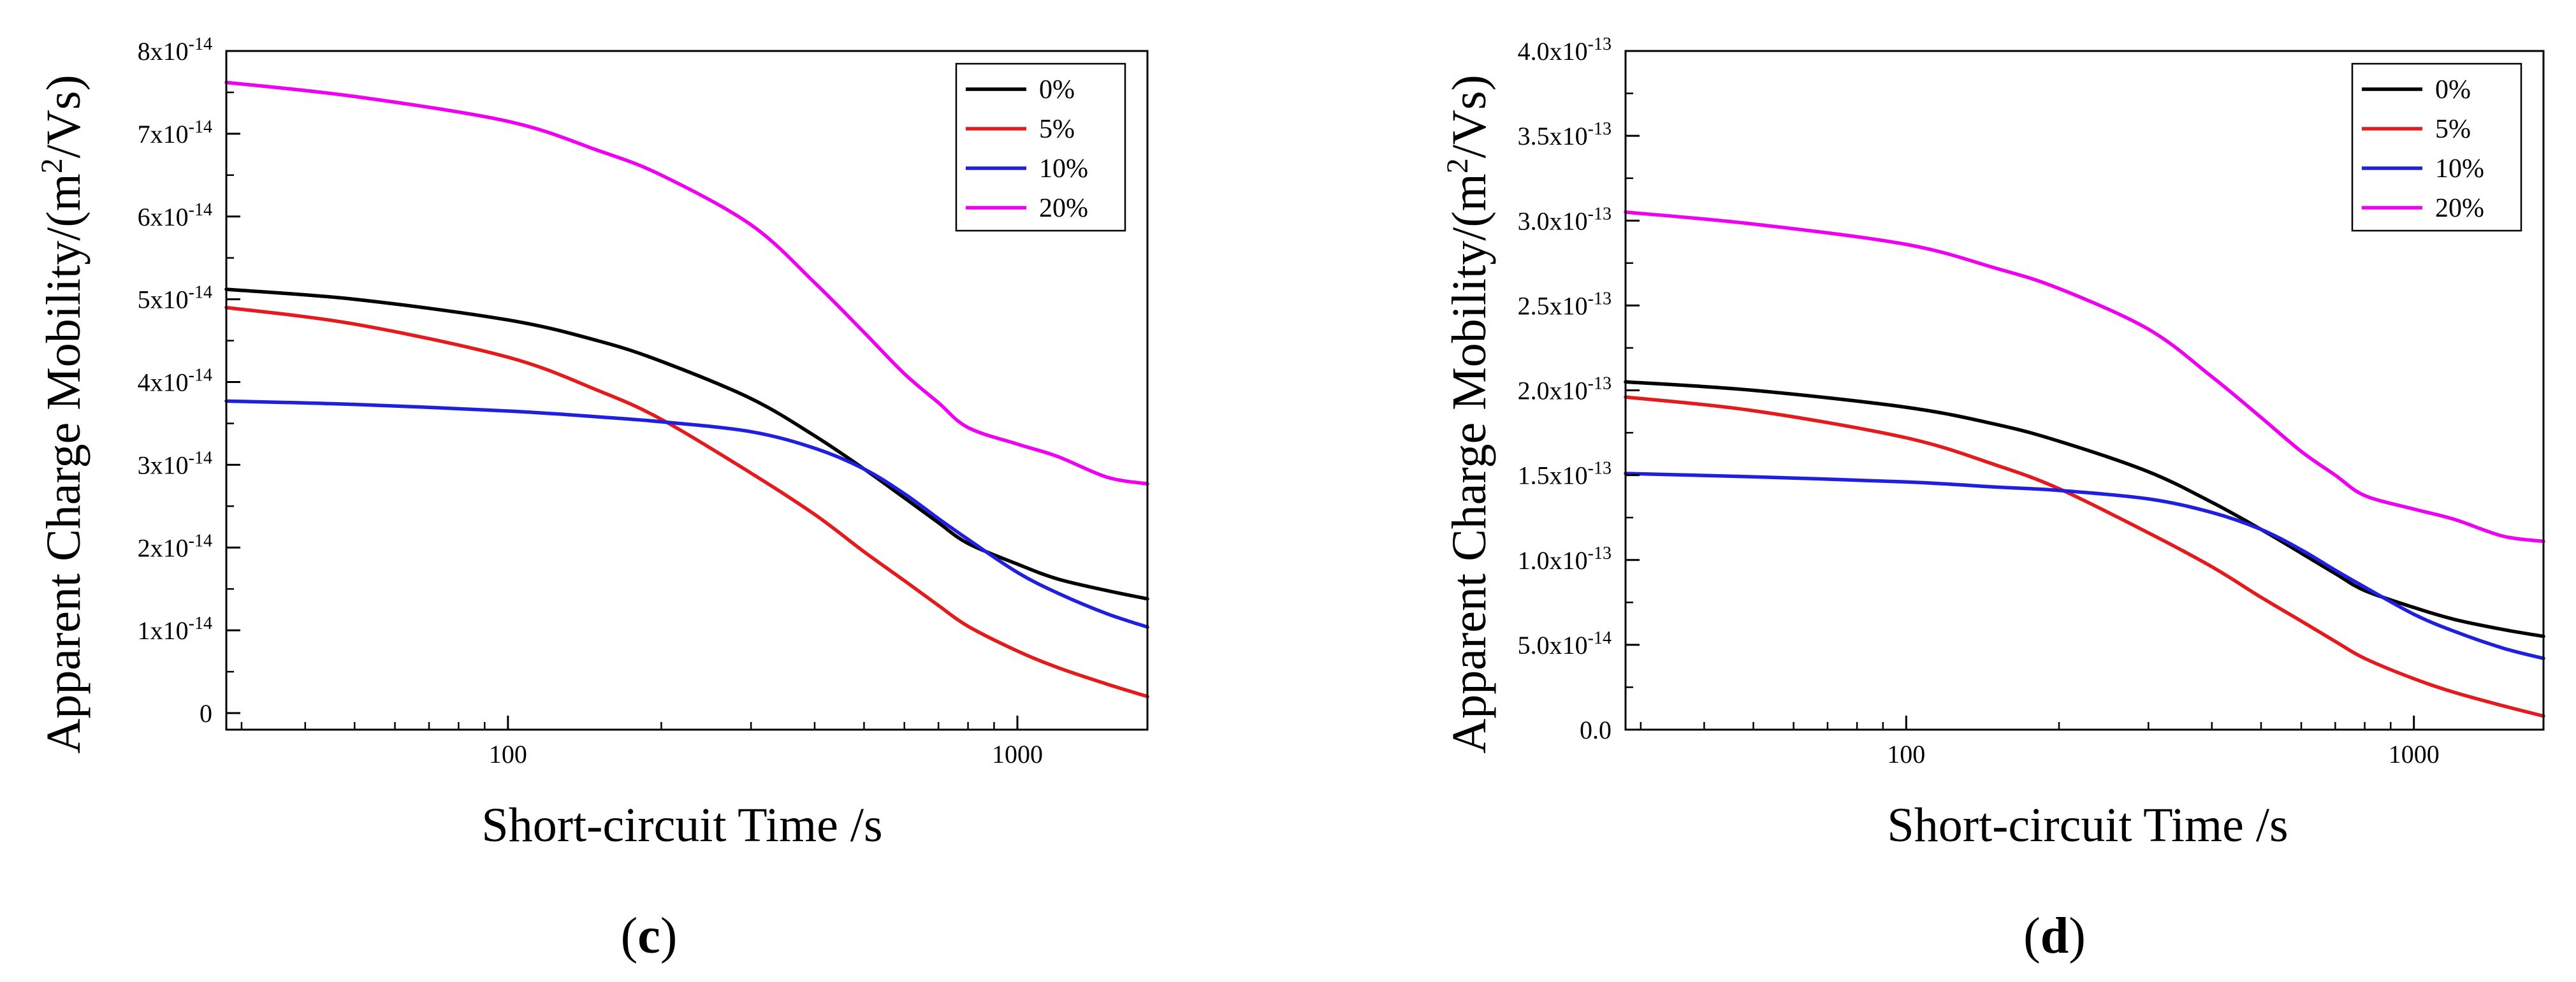  What do you see at coordinates (1596, 730) in the screenshot?
I see `y-tick-label: 0.0` at bounding box center [1596, 730].